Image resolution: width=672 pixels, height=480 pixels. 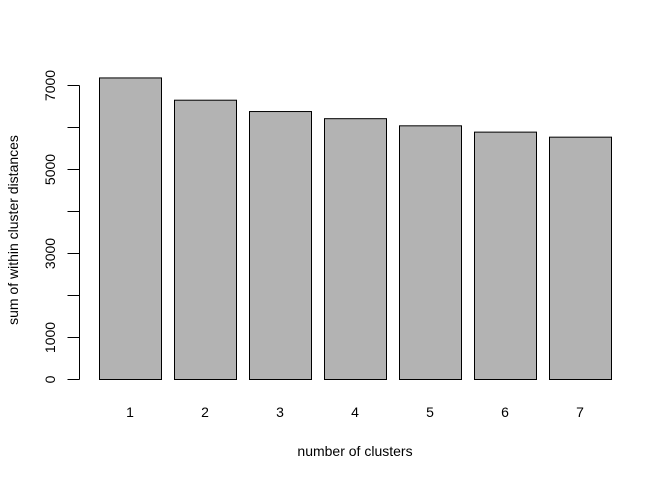 I want to click on x-tick-label: 6, so click(x=505, y=412).